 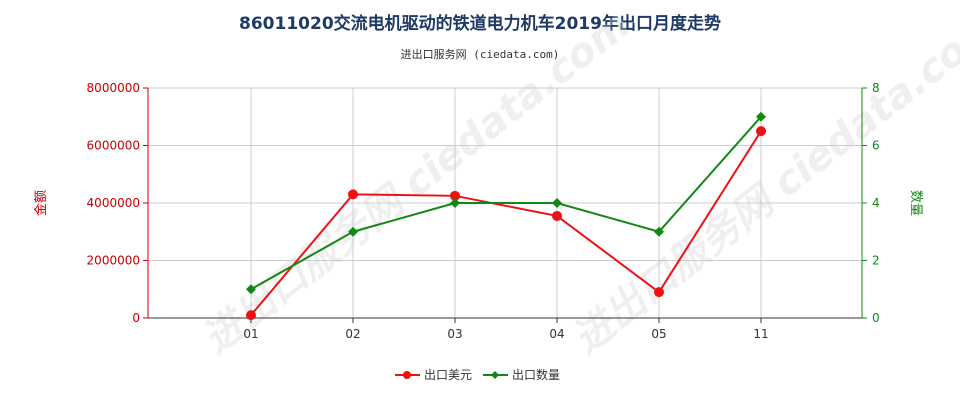 I want to click on x-axis-tick-label: 02, so click(x=352, y=334).